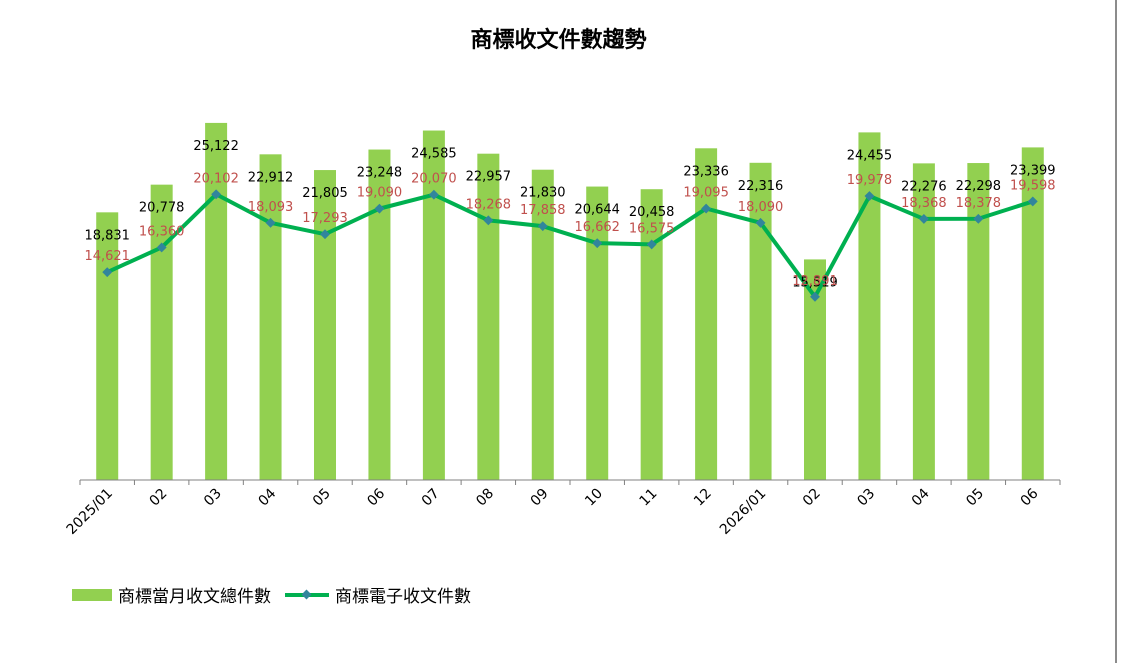  I want to click on legend-swatch-bar, so click(92, 595).